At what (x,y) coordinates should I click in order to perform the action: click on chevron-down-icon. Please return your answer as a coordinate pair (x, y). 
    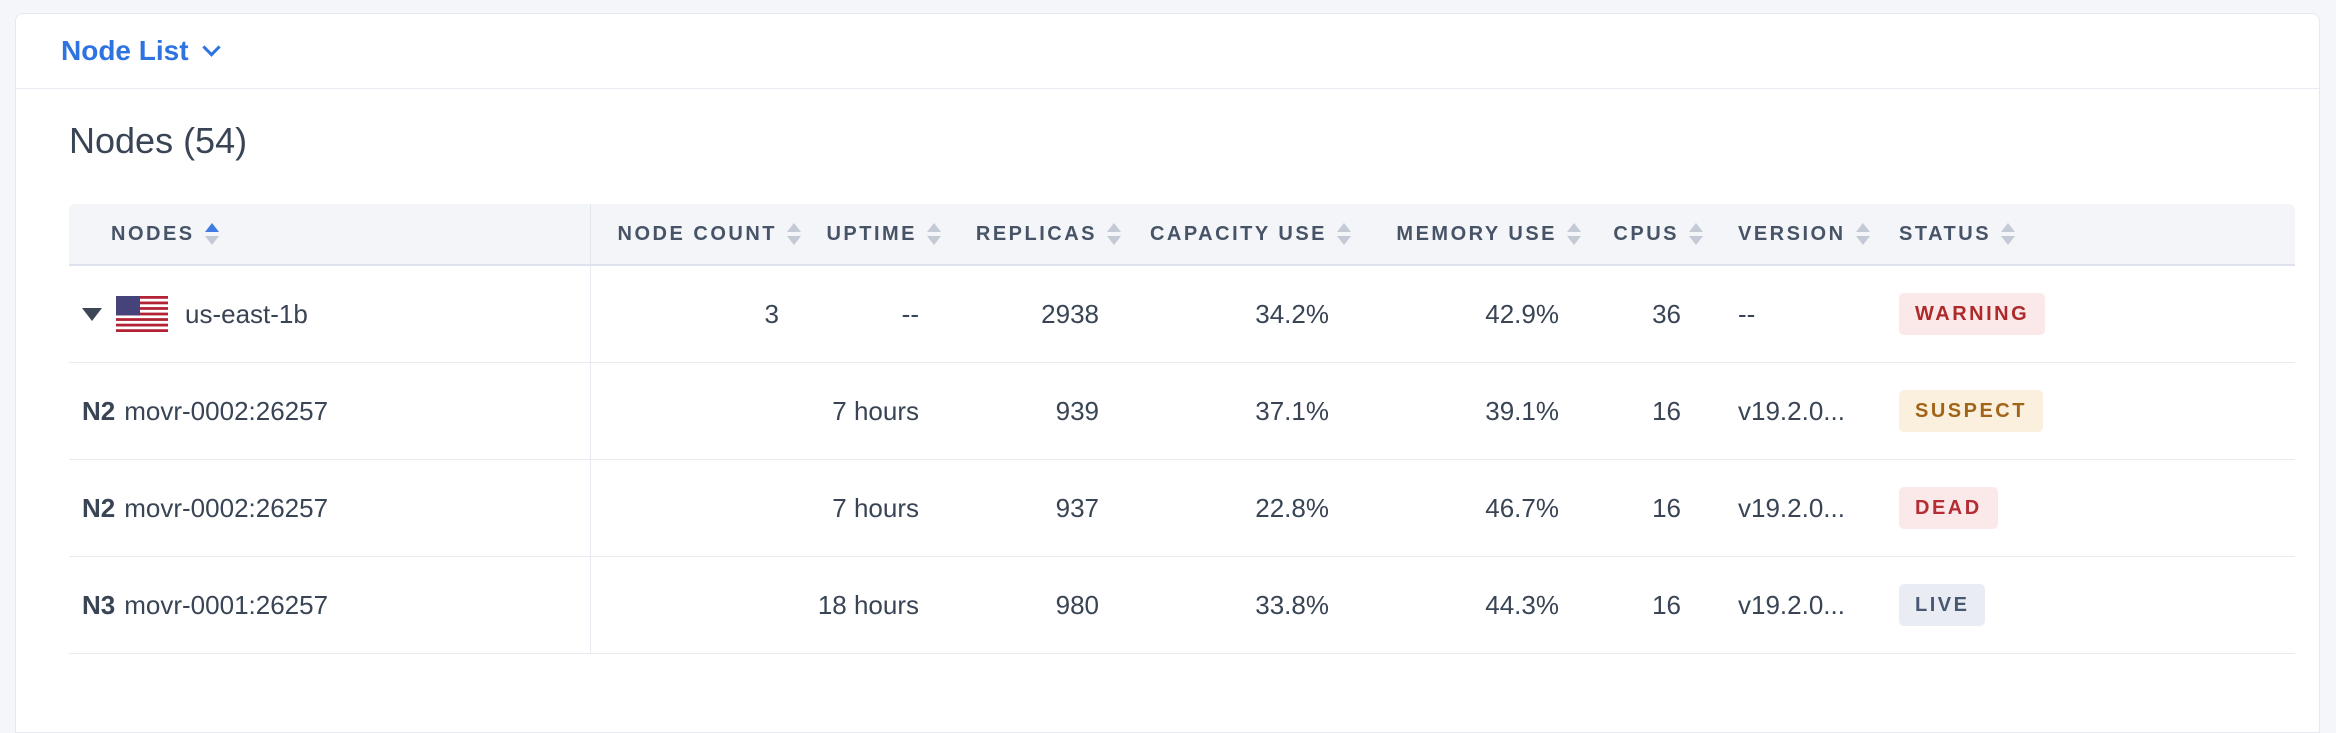
    Looking at the image, I should click on (211, 47).